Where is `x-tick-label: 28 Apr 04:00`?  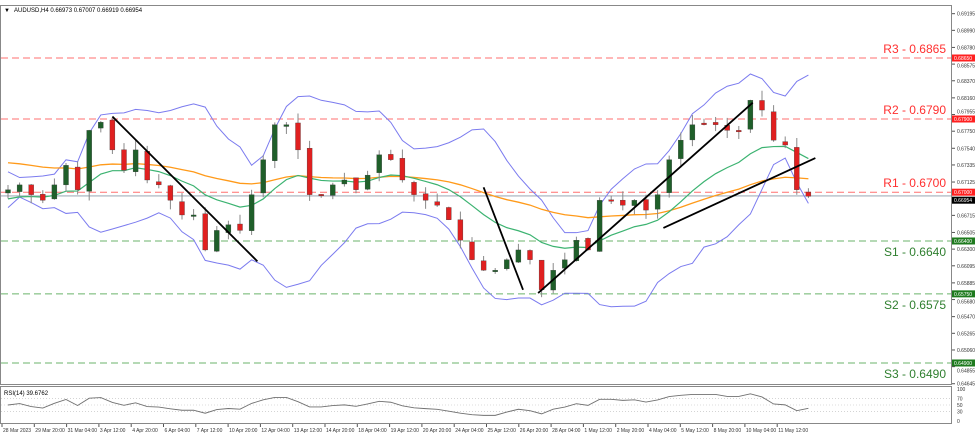
x-tick-label: 28 Apr 04:00 is located at coordinates (566, 431).